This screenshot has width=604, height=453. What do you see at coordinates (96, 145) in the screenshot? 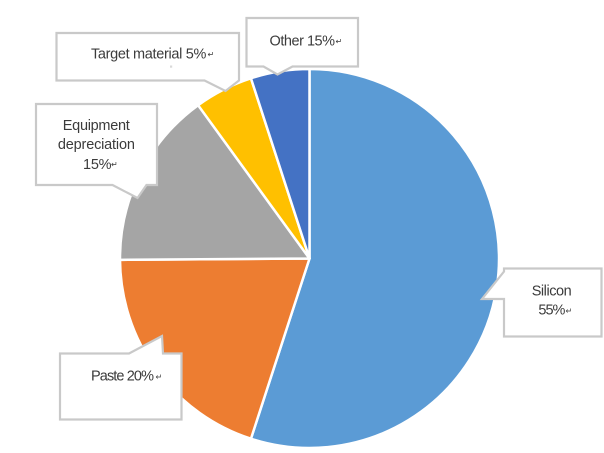
I see `svg-text: depreciation` at bounding box center [96, 145].